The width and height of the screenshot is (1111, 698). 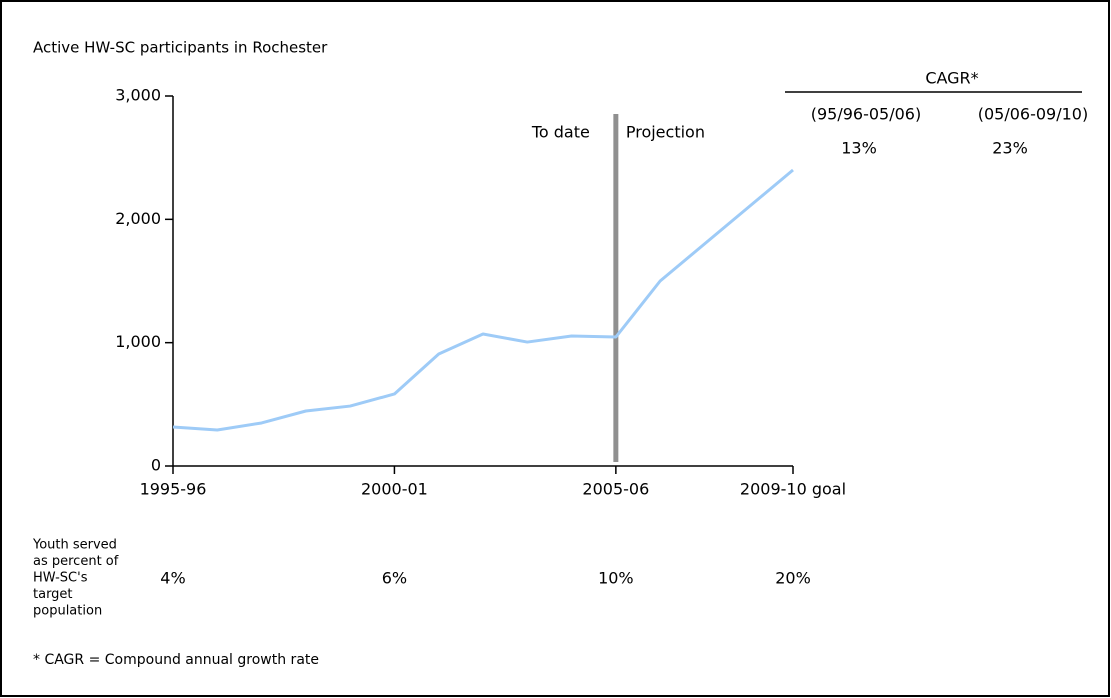 I want to click on footnote: * CAGR = Compound annual growth rate, so click(x=176, y=660).